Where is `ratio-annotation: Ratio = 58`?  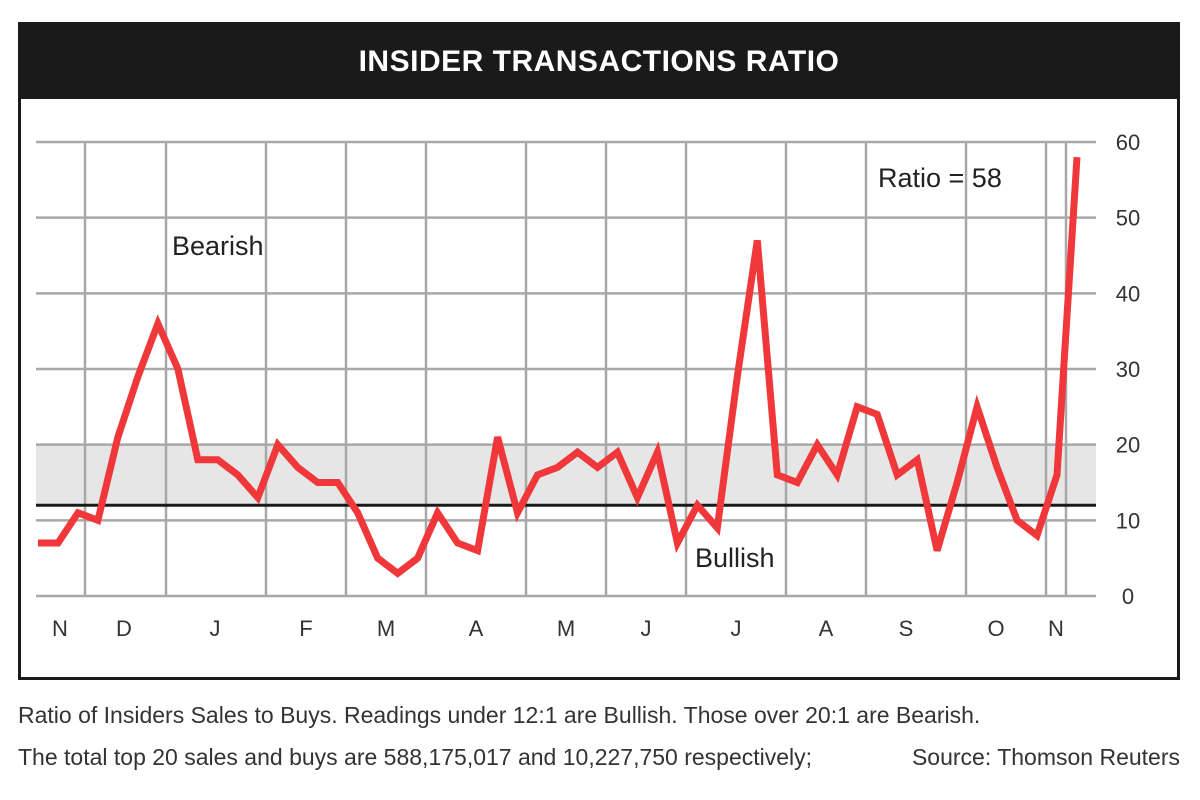 ratio-annotation: Ratio = 58 is located at coordinates (940, 178).